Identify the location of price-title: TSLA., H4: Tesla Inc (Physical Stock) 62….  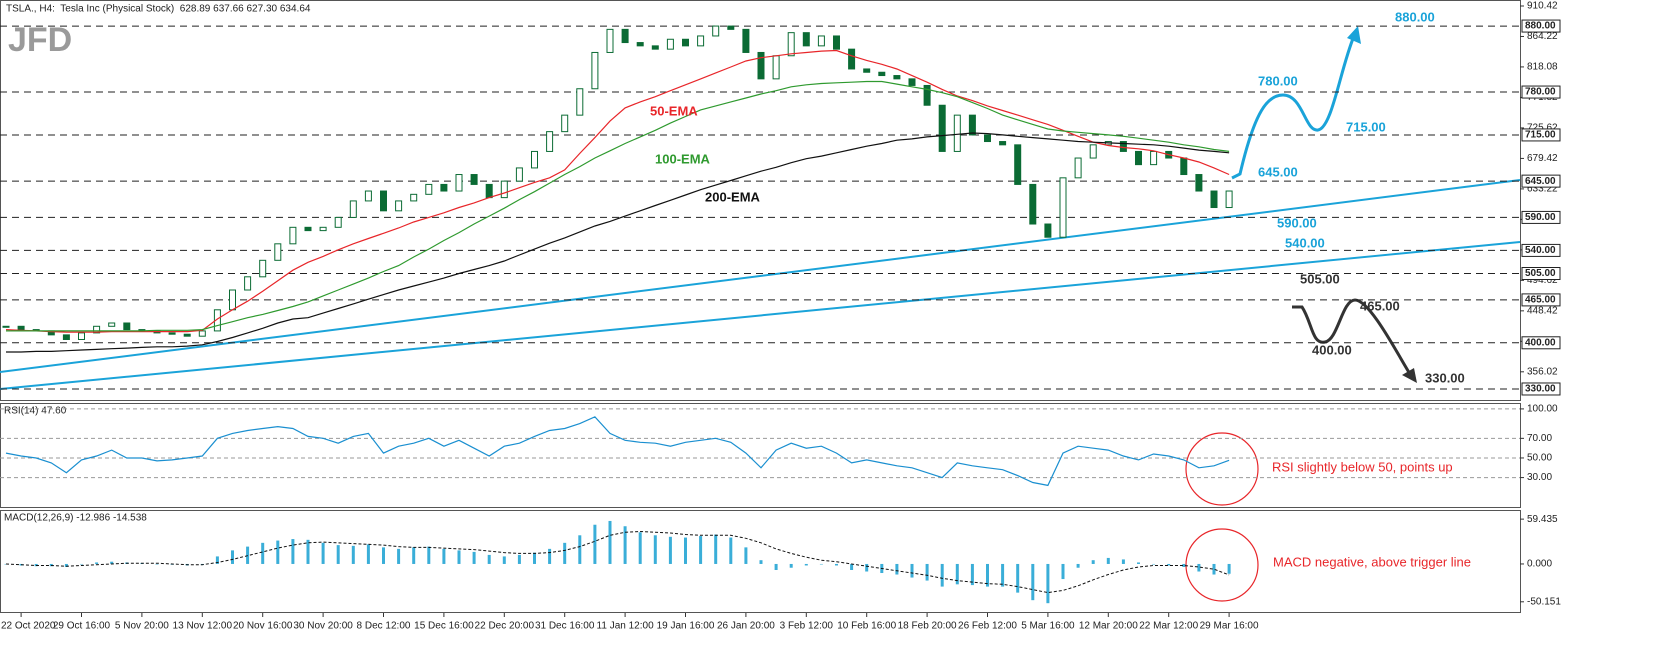
(158, 9).